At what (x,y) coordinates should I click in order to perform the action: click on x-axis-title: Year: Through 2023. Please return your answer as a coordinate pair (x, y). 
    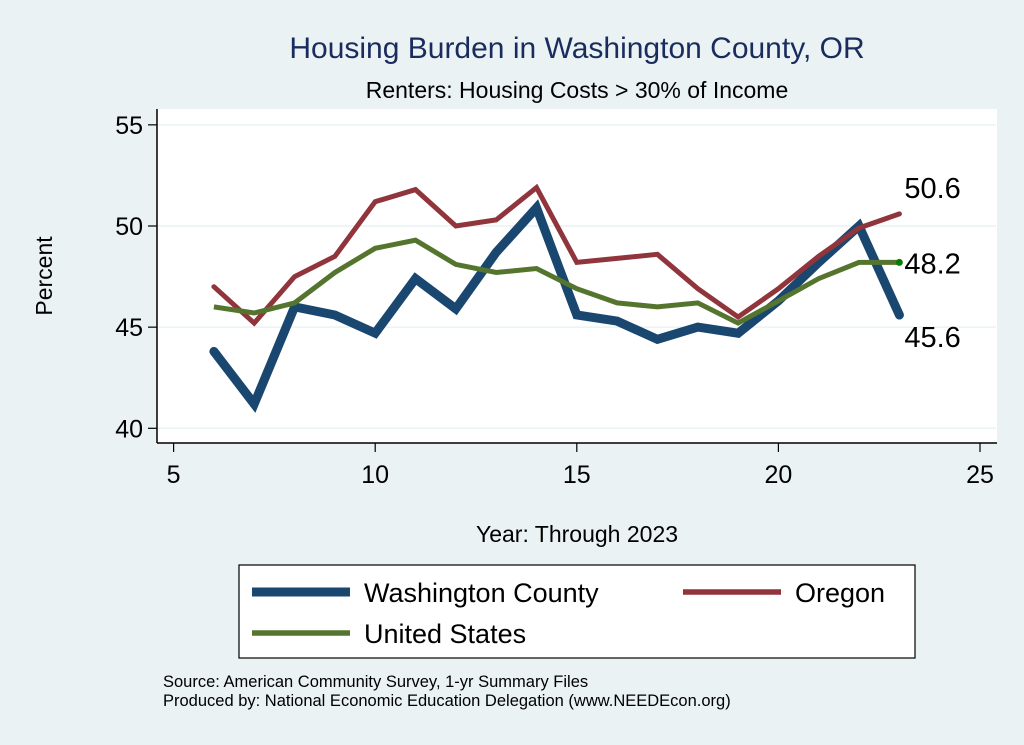
    Looking at the image, I should click on (577, 534).